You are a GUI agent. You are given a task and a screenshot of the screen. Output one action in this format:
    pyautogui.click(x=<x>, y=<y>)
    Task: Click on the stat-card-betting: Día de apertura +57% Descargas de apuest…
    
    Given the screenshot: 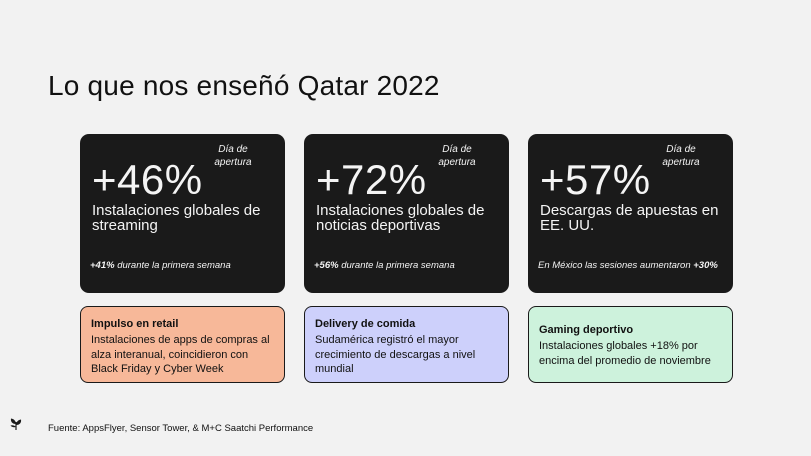 What is the action you would take?
    pyautogui.click(x=630, y=213)
    